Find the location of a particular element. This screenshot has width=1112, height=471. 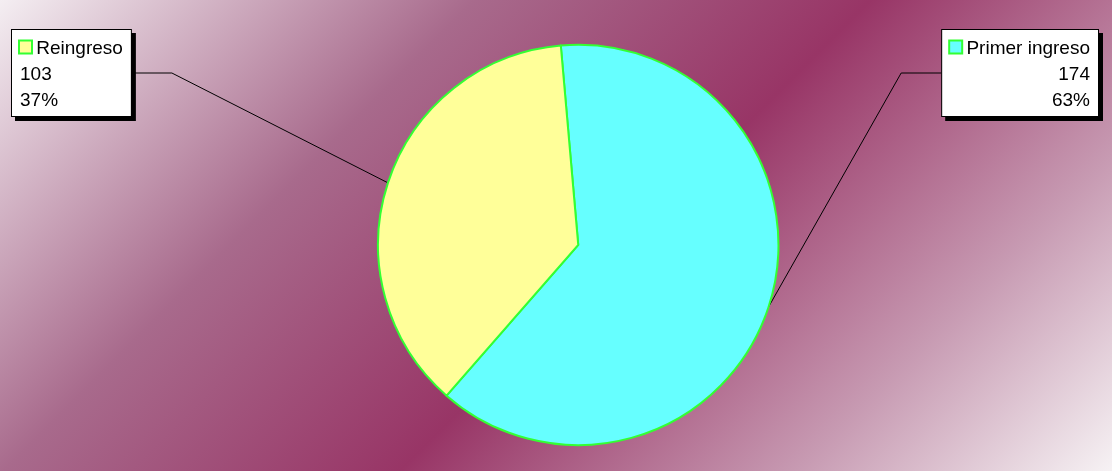

data-label: 174 63% is located at coordinates (1071, 86).